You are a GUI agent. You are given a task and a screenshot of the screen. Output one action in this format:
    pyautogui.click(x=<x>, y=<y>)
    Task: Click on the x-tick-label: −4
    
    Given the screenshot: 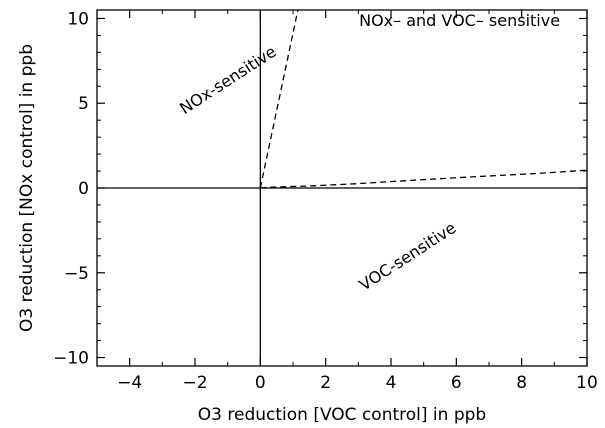 What is the action you would take?
    pyautogui.click(x=129, y=383)
    